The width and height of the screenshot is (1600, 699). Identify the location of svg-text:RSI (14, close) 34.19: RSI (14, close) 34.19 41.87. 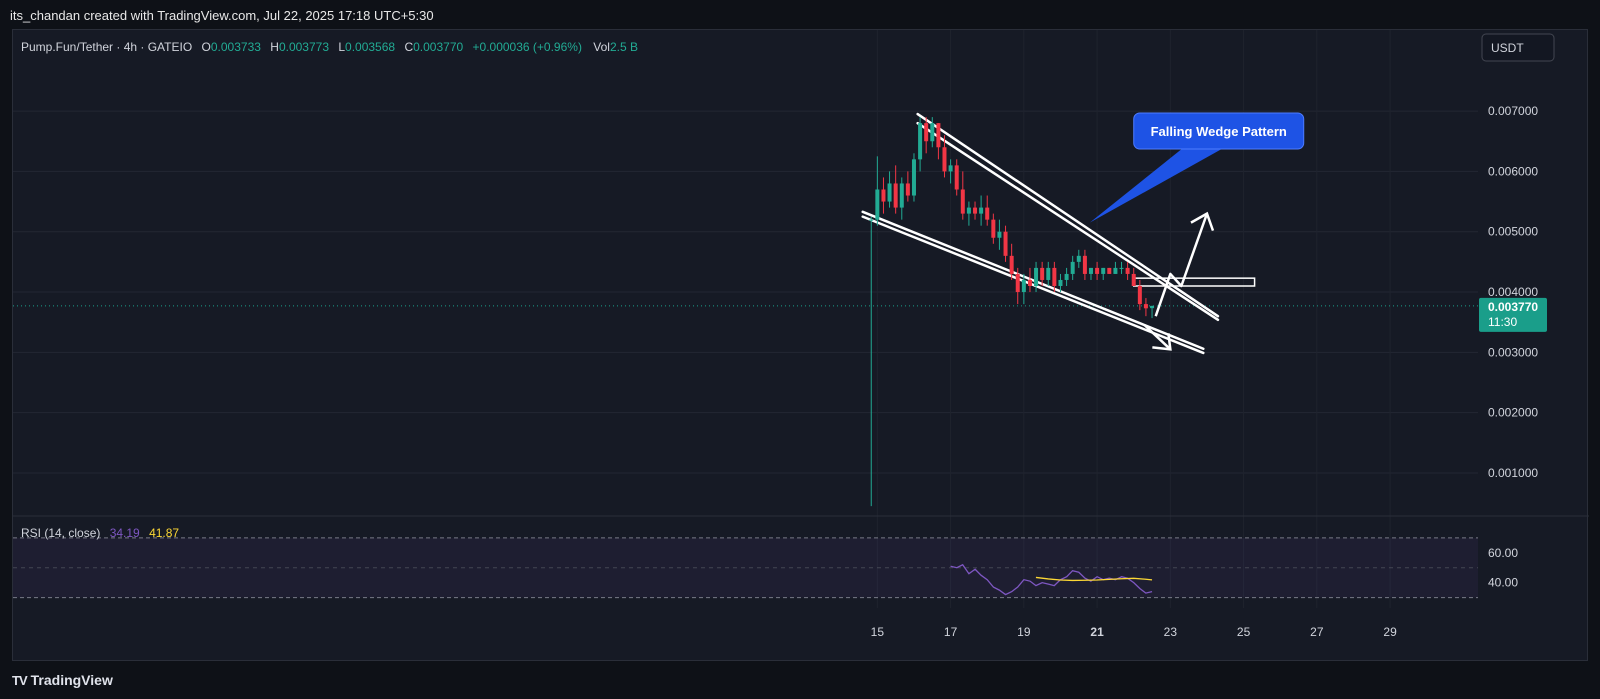
(100, 533).